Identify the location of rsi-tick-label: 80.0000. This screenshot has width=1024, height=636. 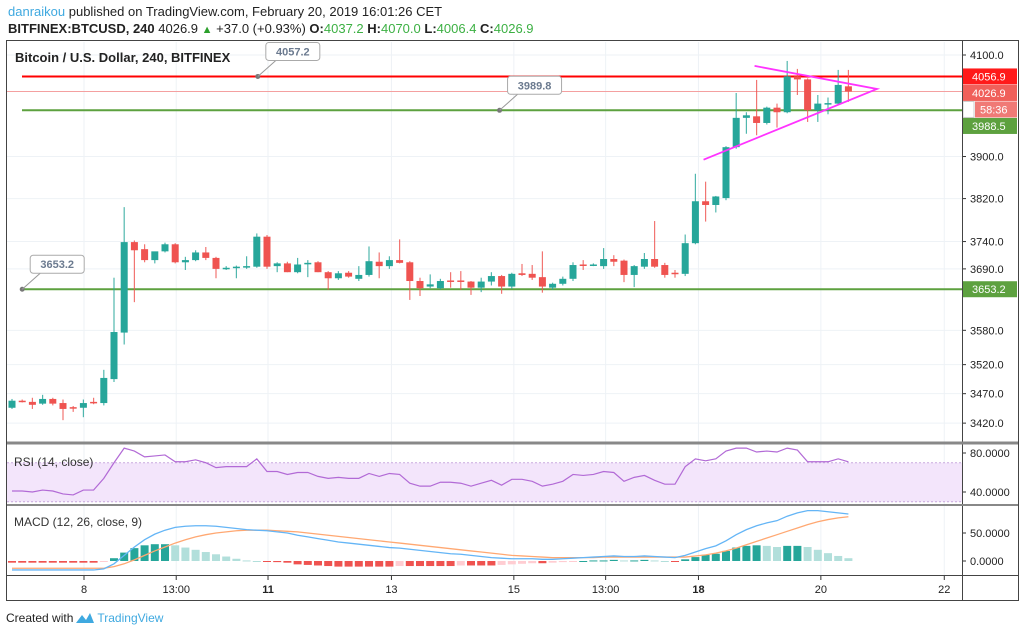
(990, 454).